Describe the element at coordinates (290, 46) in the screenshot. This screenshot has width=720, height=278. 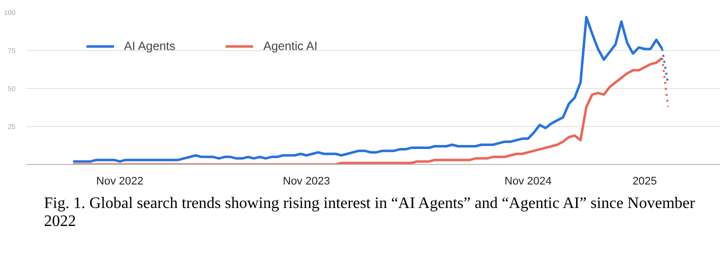
I see `legend-label: Agentic AI` at that location.